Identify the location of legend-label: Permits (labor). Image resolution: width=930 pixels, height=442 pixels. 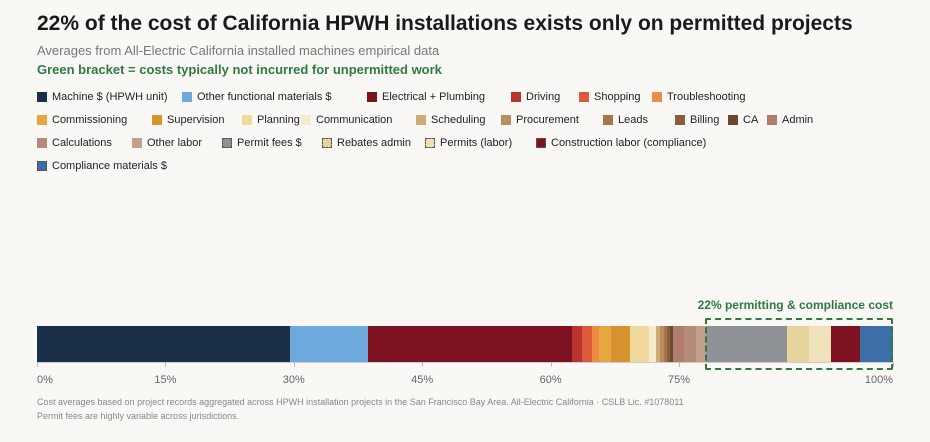
(476, 143).